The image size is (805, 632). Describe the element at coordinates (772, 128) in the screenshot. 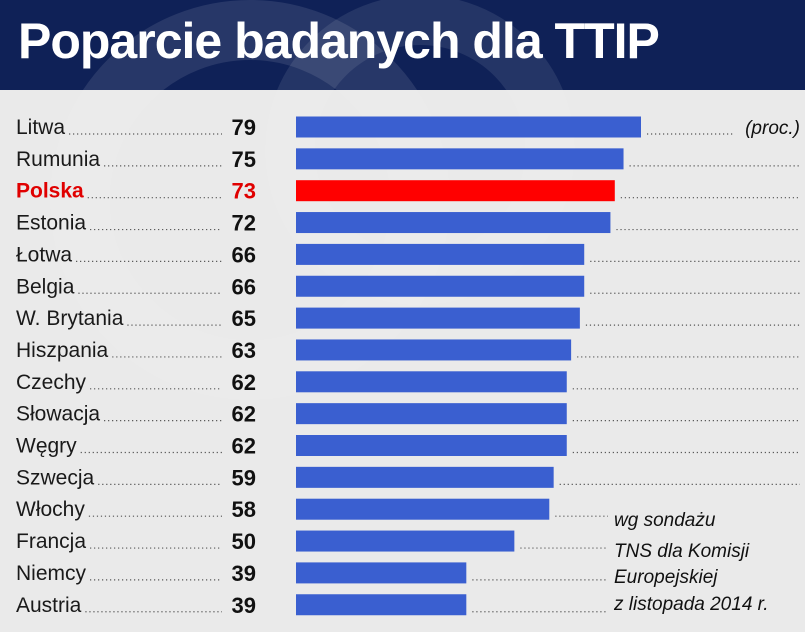

I see `unit-label: (proc.)` at that location.